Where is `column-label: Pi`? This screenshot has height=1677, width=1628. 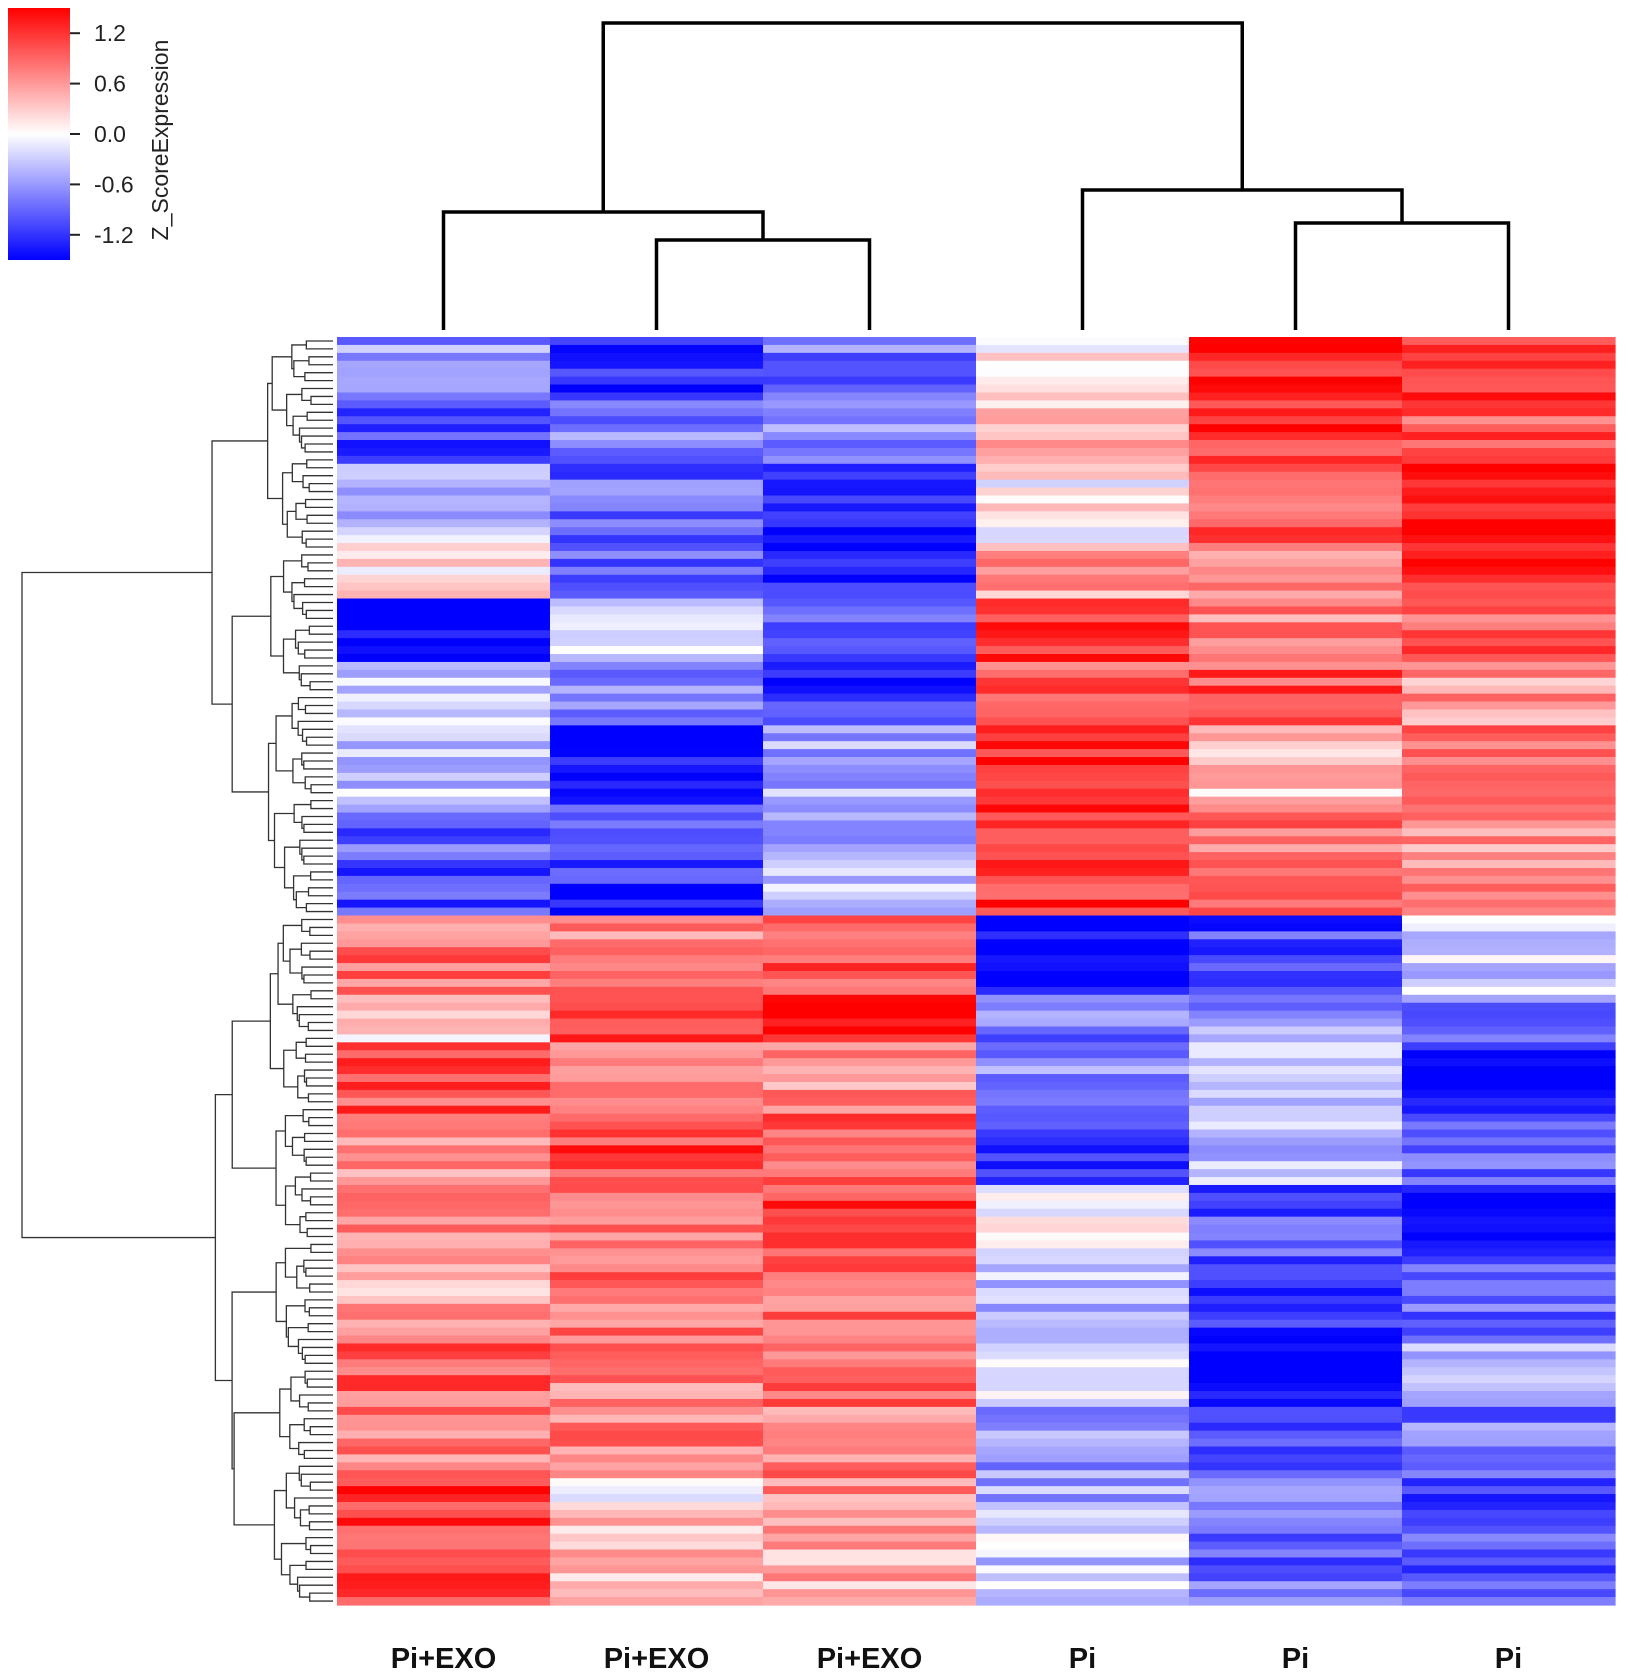 column-label: Pi is located at coordinates (1082, 1659).